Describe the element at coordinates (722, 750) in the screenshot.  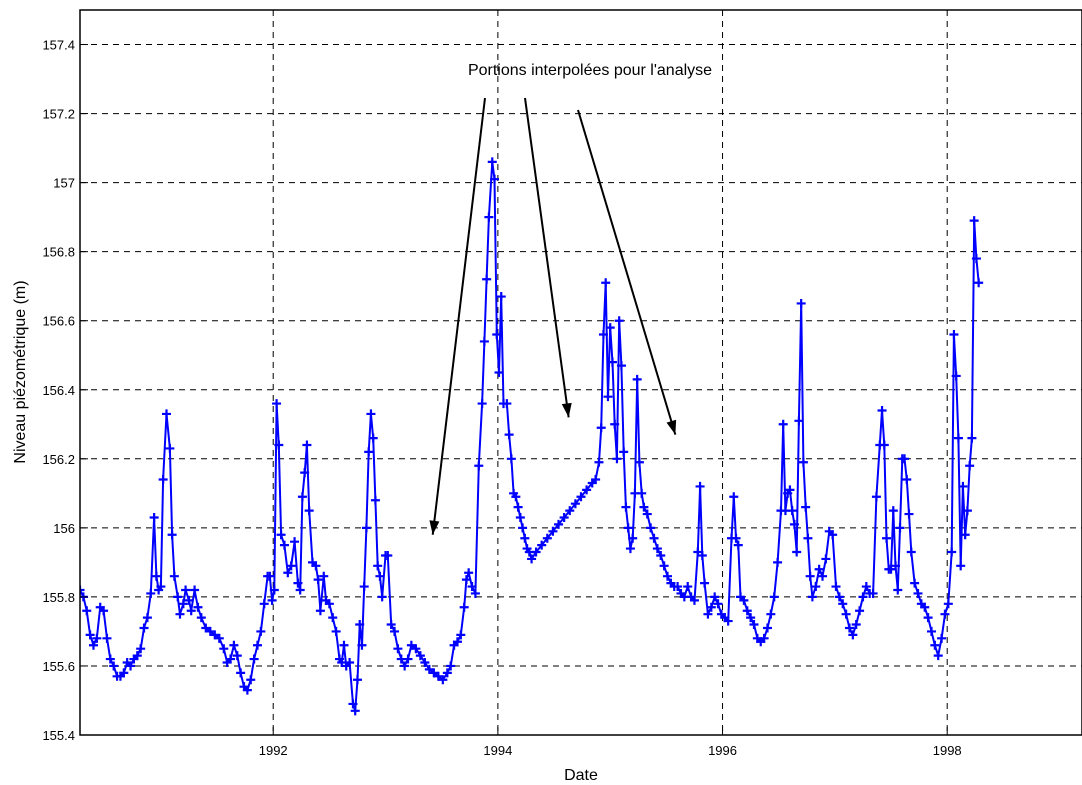
I see `x-tick-label: 1996` at that location.